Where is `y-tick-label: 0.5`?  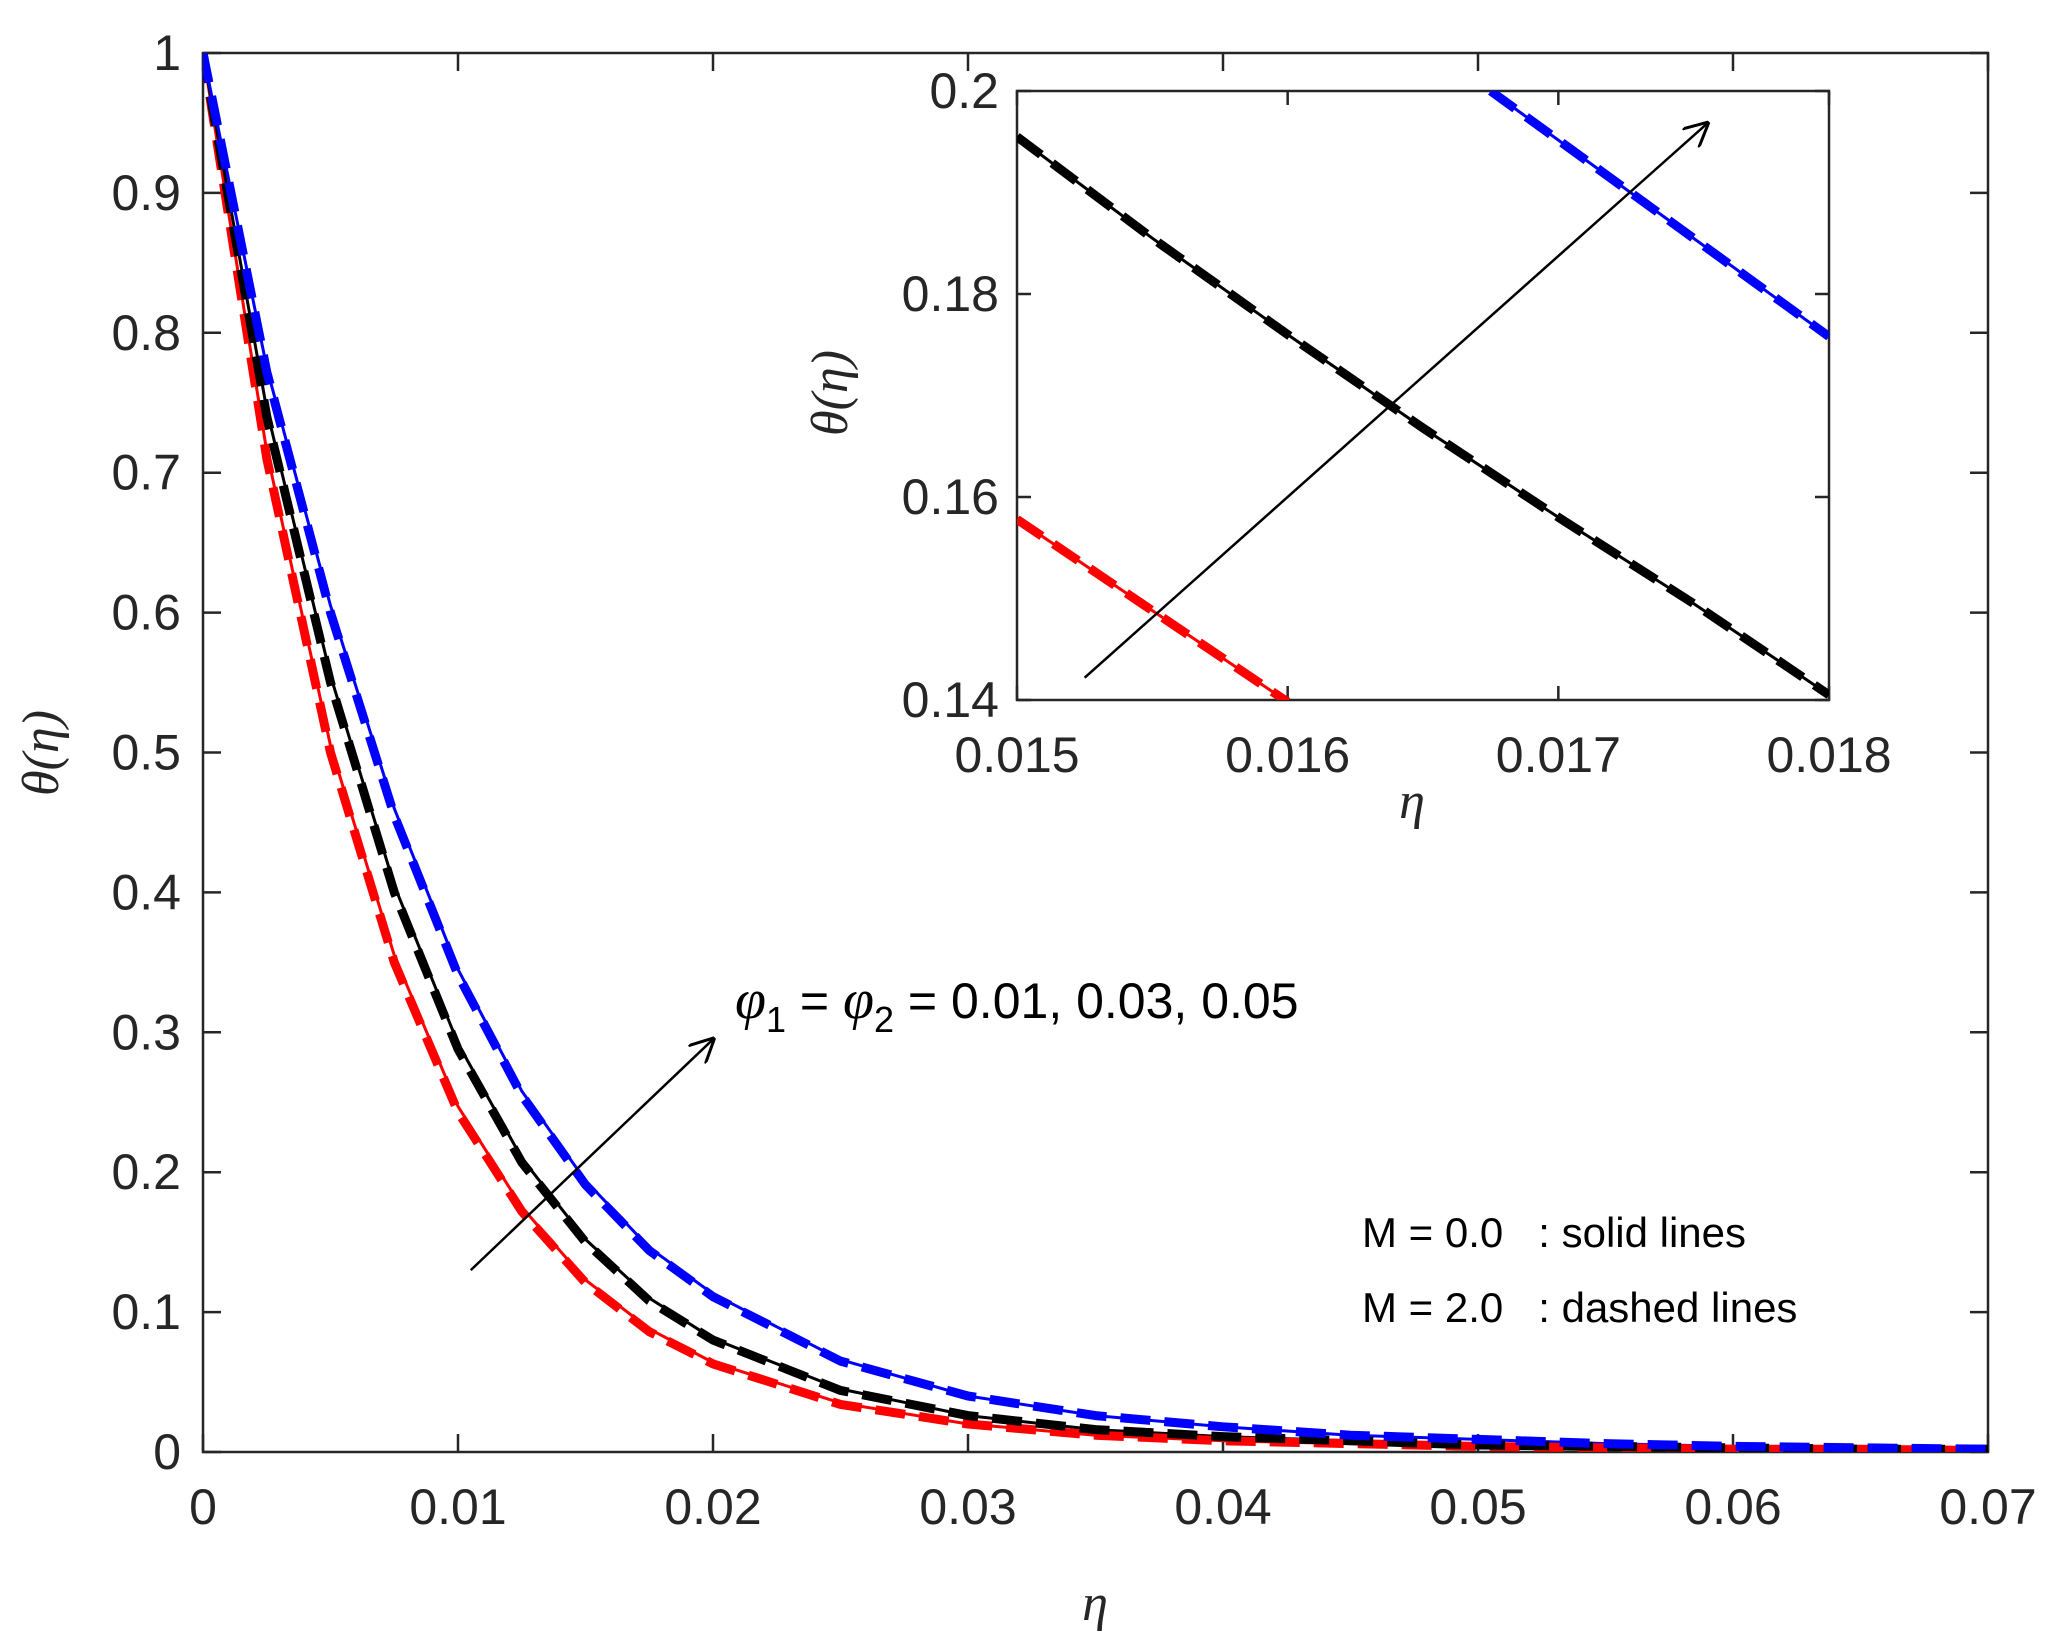
y-tick-label: 0.5 is located at coordinates (146, 753).